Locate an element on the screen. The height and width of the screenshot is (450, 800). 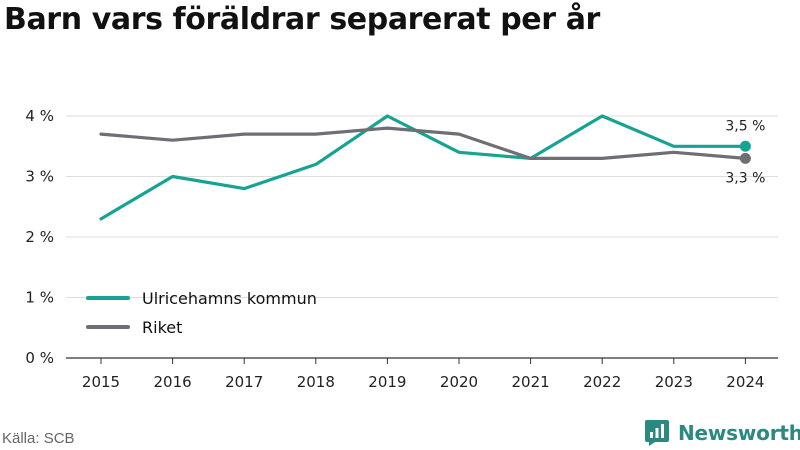
series-end-point-riket is located at coordinates (745, 158).